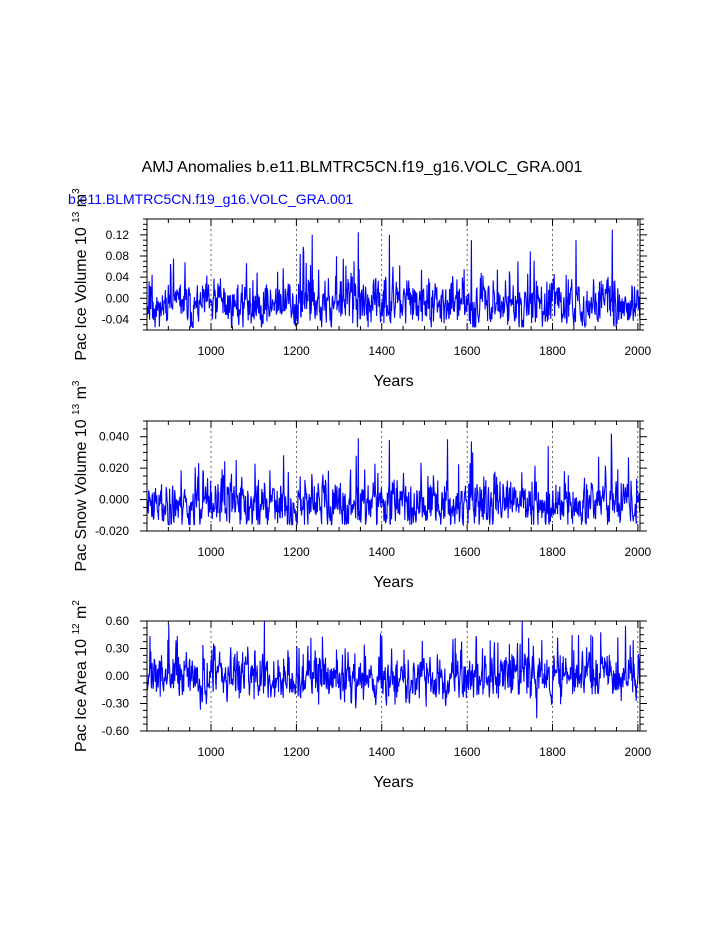 This screenshot has width=723, height=935. I want to click on ice-area-xtick-label: 1800, so click(552, 752).